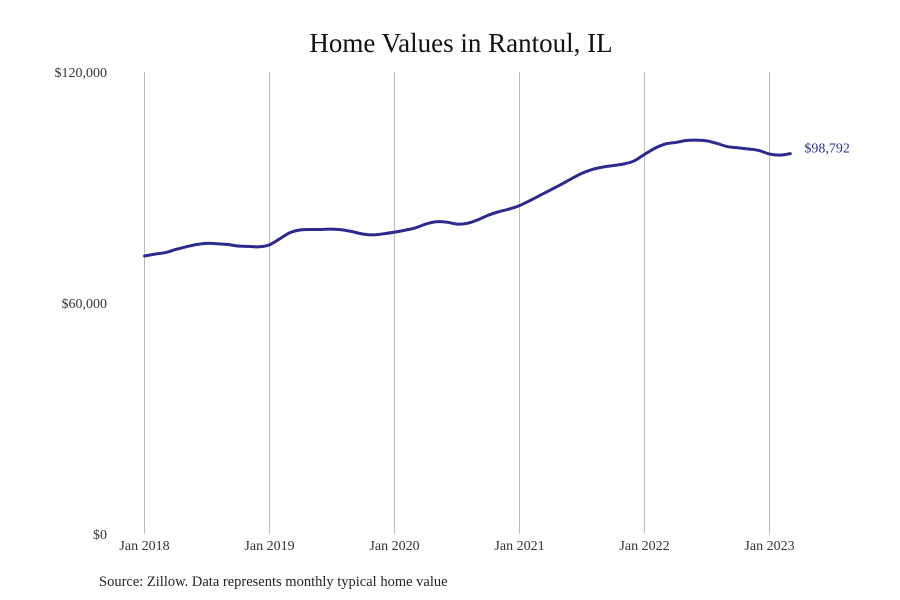 The image size is (900, 600). What do you see at coordinates (519, 546) in the screenshot?
I see `x-tick-label: Jan 2021` at bounding box center [519, 546].